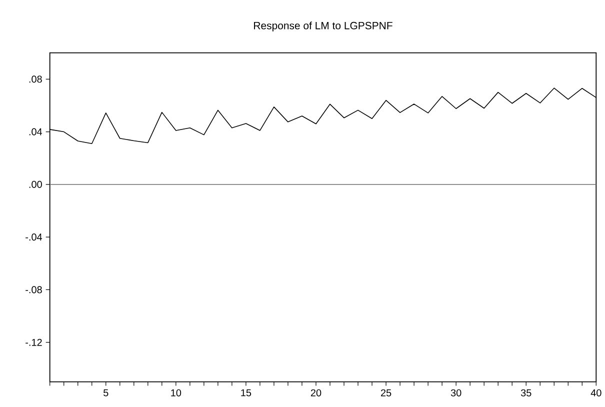 Image resolution: width=605 pixels, height=407 pixels. Describe the element at coordinates (246, 392) in the screenshot. I see `x-tick-label: 15` at that location.